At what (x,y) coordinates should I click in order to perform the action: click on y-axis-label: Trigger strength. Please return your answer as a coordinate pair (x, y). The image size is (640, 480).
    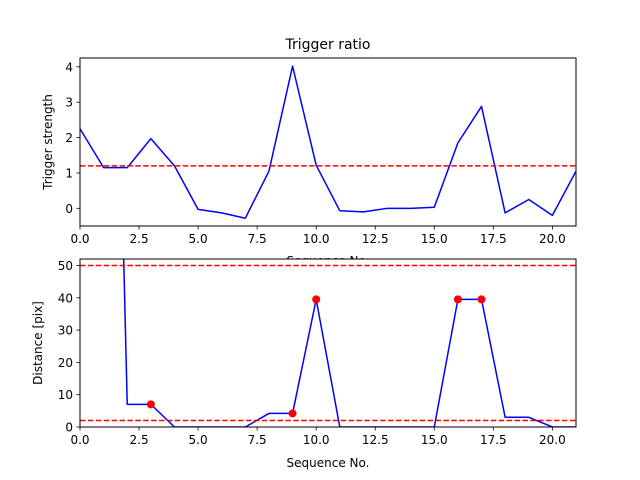
    Looking at the image, I should click on (48, 142).